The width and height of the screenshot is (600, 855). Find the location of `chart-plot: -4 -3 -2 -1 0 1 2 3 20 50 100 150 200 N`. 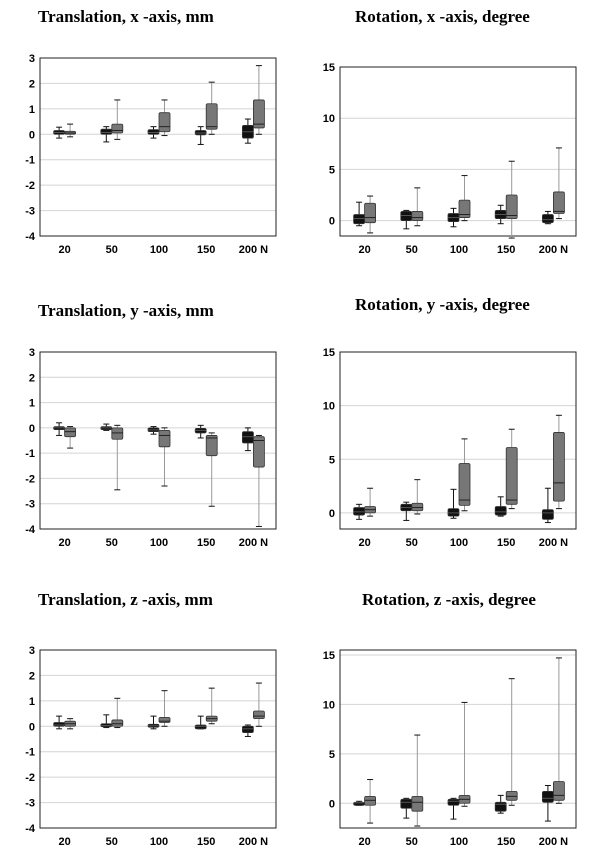

chart-plot: -4 -3 -2 -1 0 1 2 3 20 50 100 150 200 N is located at coordinates (151, 746).